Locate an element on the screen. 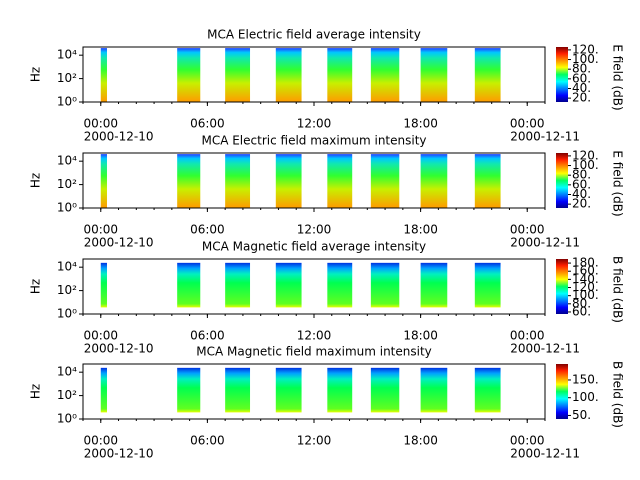 The height and width of the screenshot is (480, 640). panel-title: MCA Electric field maximum intensity is located at coordinates (313, 141).